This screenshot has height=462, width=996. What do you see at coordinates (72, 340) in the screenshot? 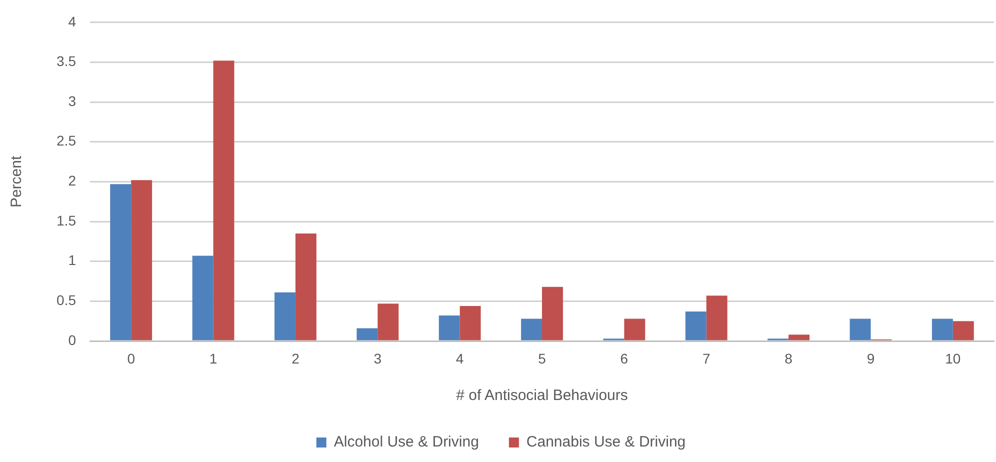
I see `y-tick-label: 0` at bounding box center [72, 340].